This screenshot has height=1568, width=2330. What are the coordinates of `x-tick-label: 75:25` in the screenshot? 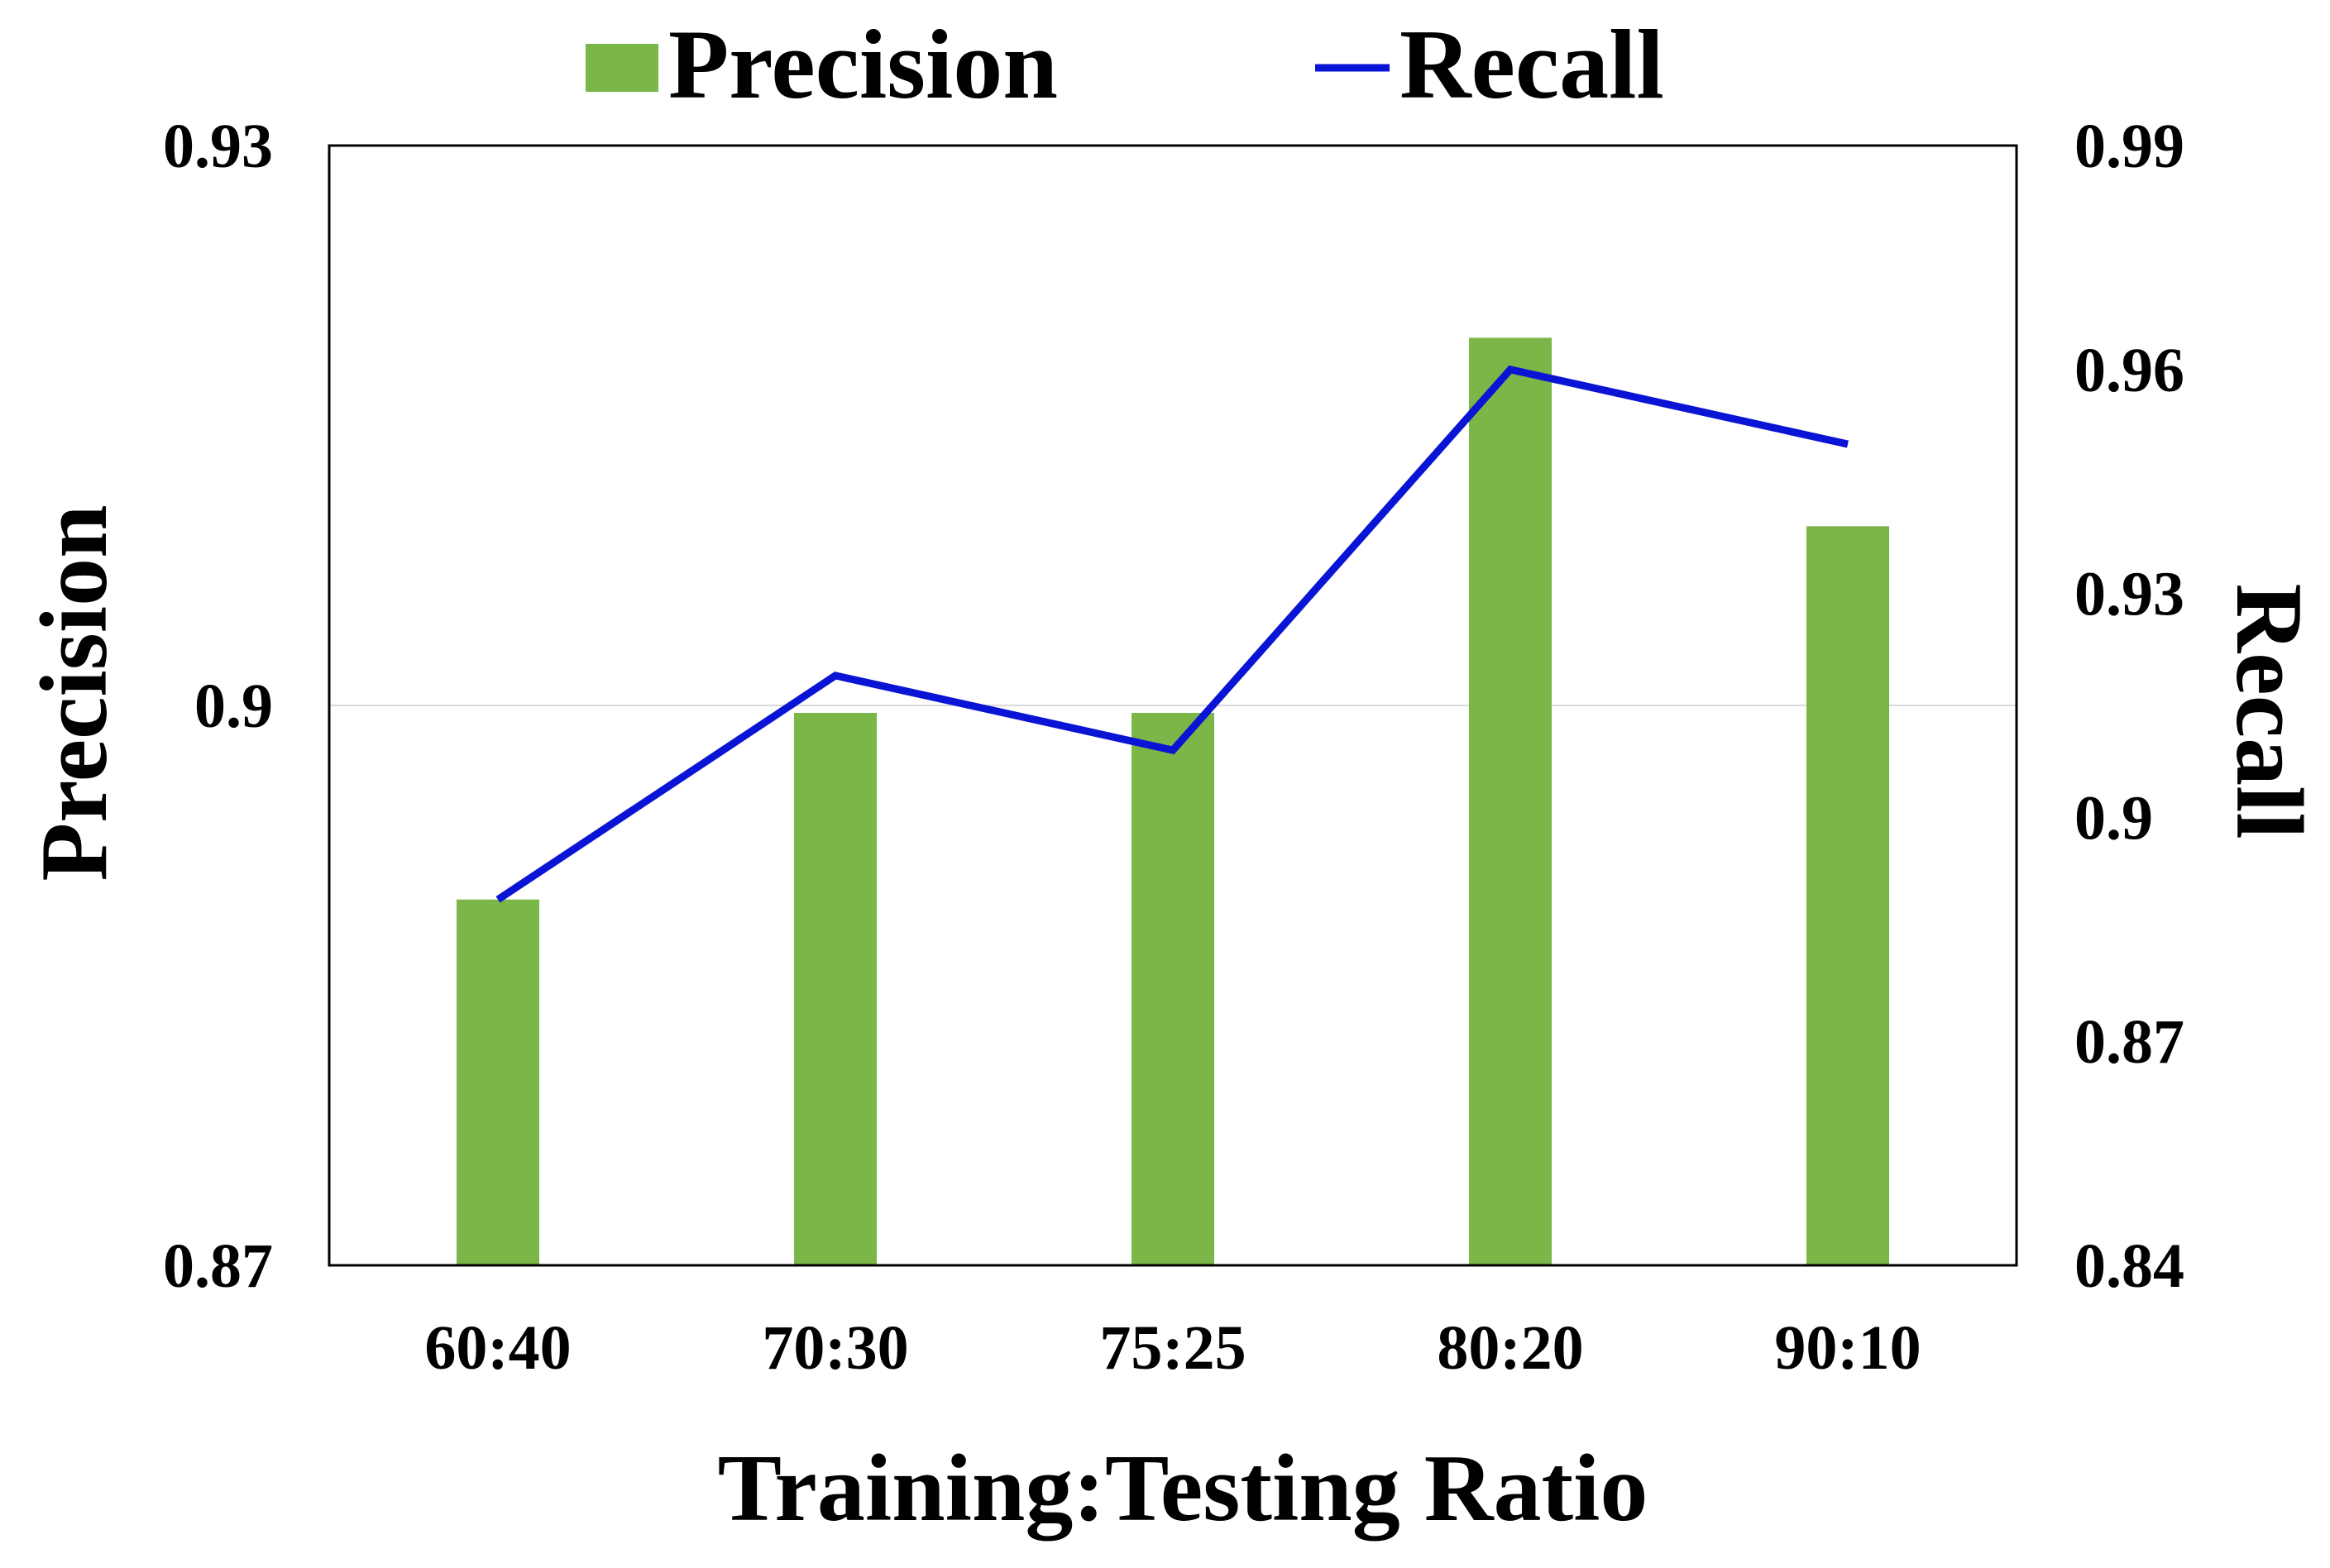 It's located at (1172, 1348).